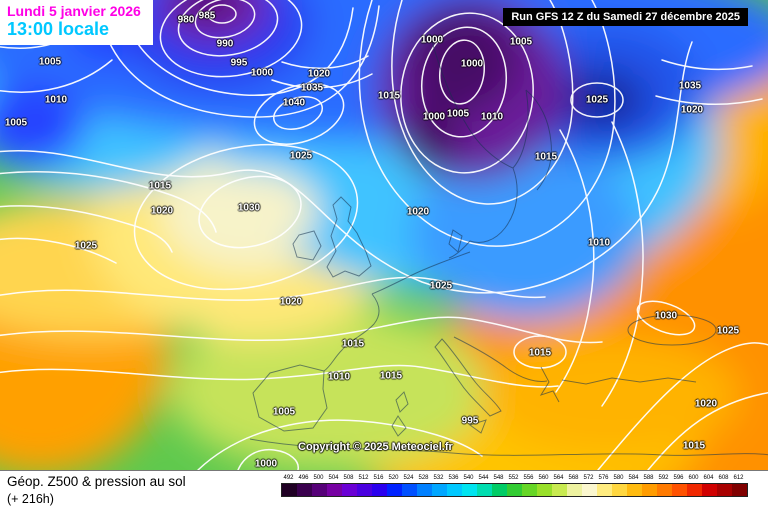 This screenshot has width=768, height=512. What do you see at coordinates (693, 478) in the screenshot?
I see `colorbar-value: 600` at bounding box center [693, 478].